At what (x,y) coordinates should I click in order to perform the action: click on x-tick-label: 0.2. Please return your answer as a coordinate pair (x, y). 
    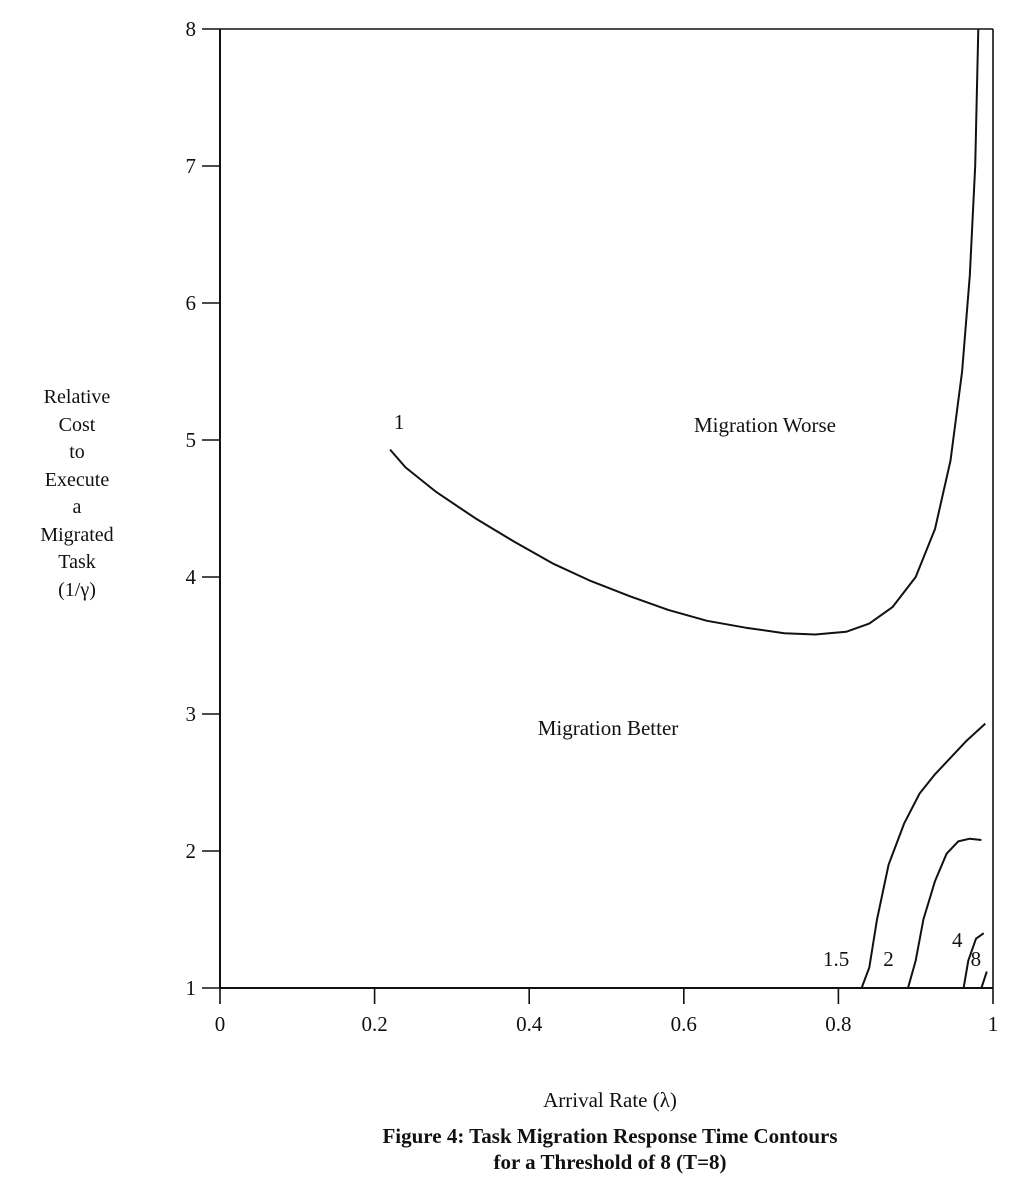
    Looking at the image, I should click on (374, 1024).